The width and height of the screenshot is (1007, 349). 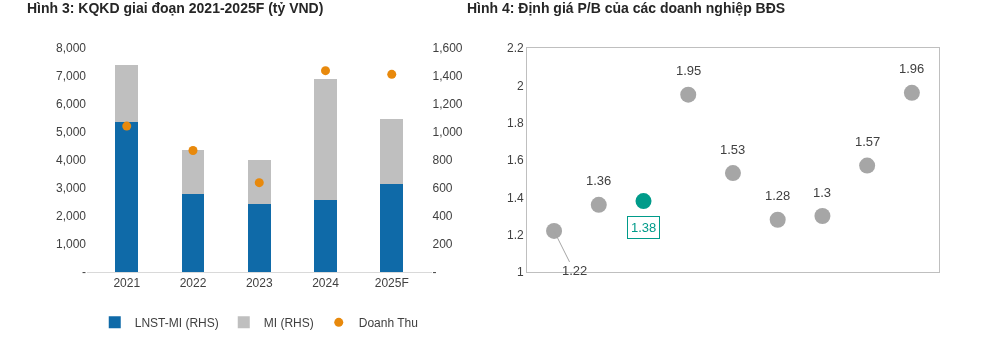 I want to click on data-label: 1.38, so click(x=644, y=227).